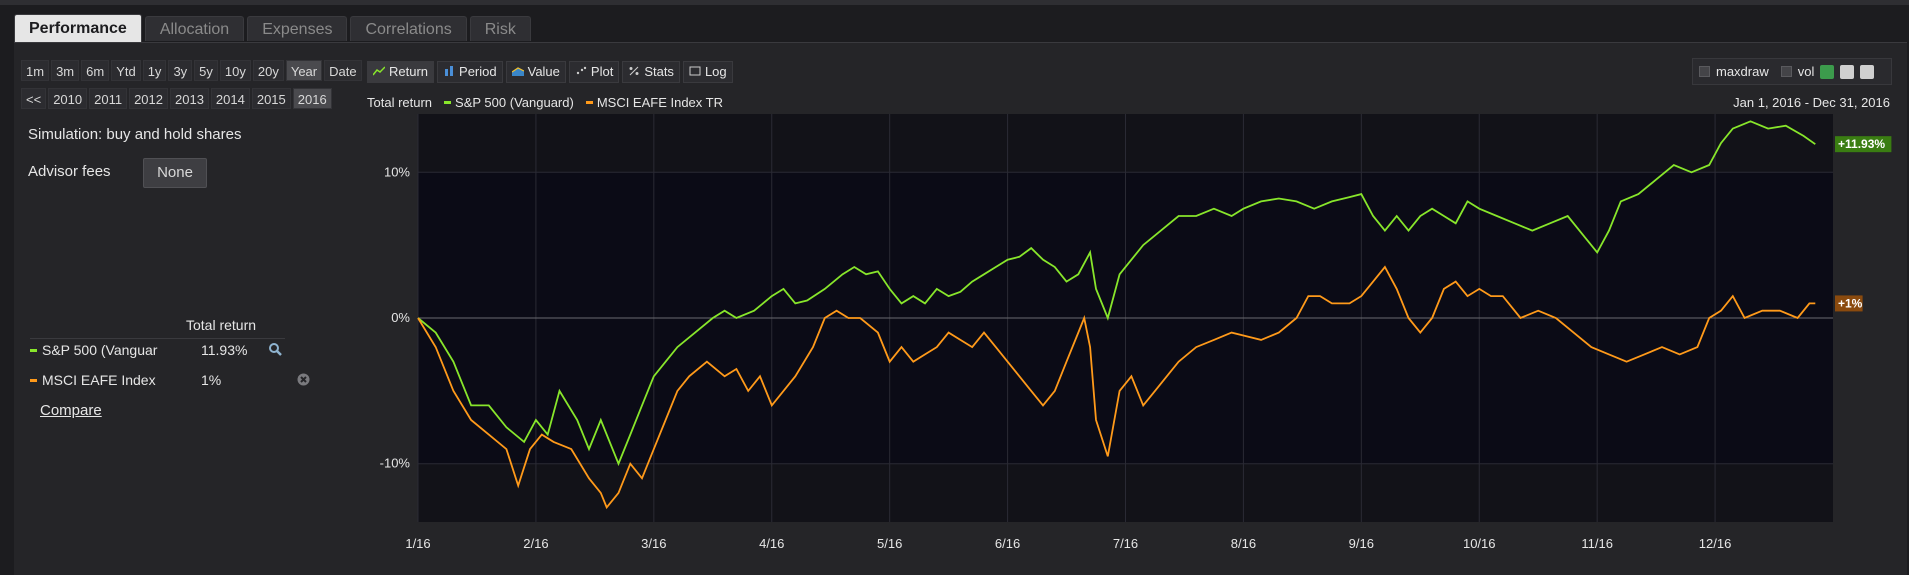 Image resolution: width=1909 pixels, height=575 pixels. I want to click on period-button: Ytd, so click(126, 70).